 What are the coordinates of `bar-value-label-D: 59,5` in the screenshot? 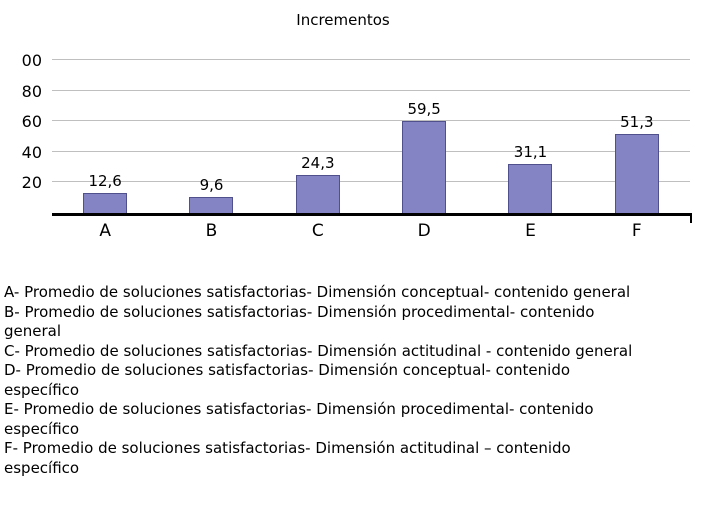 It's located at (424, 108).